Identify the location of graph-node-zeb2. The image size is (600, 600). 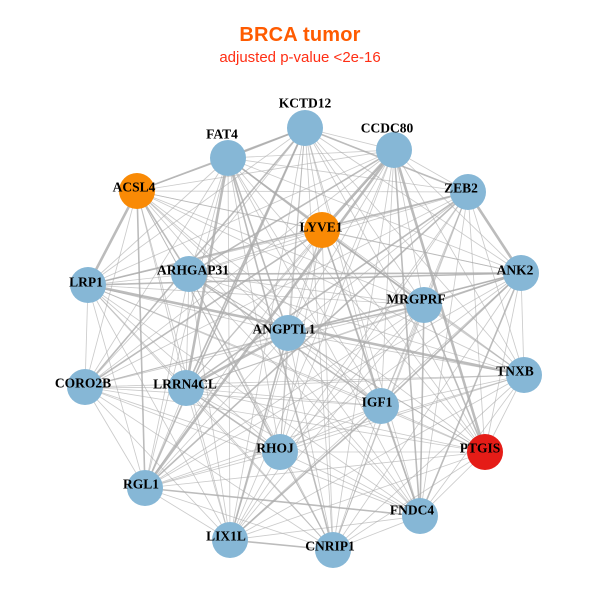
(468, 192).